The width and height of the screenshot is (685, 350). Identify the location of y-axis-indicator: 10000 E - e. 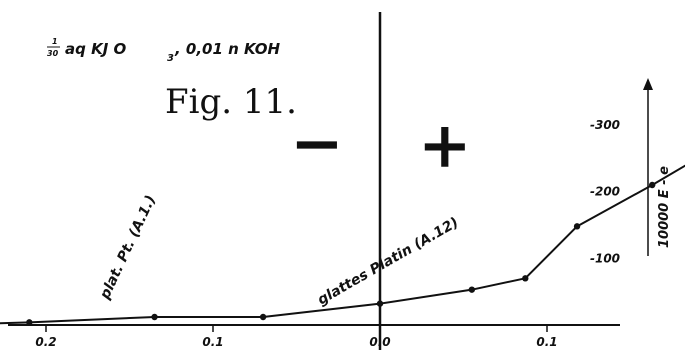
(657, 167).